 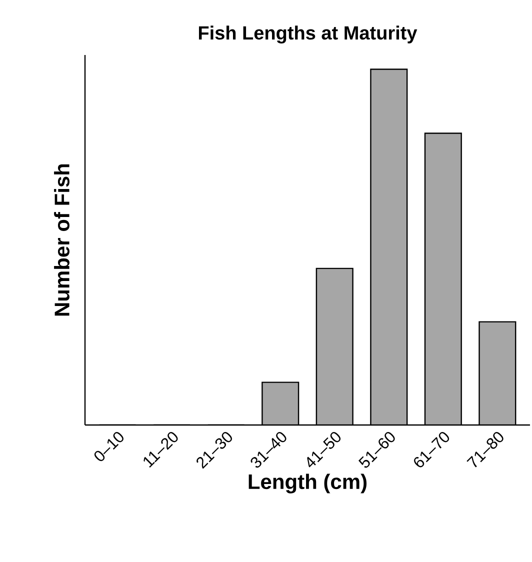 I want to click on x-axis-title: Length (cm), so click(x=307, y=484).